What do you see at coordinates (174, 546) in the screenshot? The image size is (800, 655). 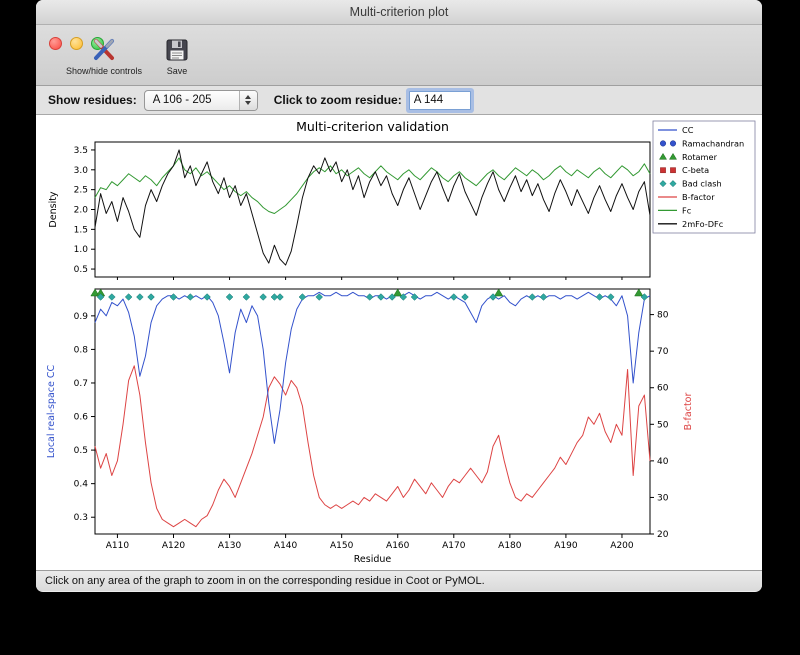 I see `svg-text: A120` at bounding box center [174, 546].